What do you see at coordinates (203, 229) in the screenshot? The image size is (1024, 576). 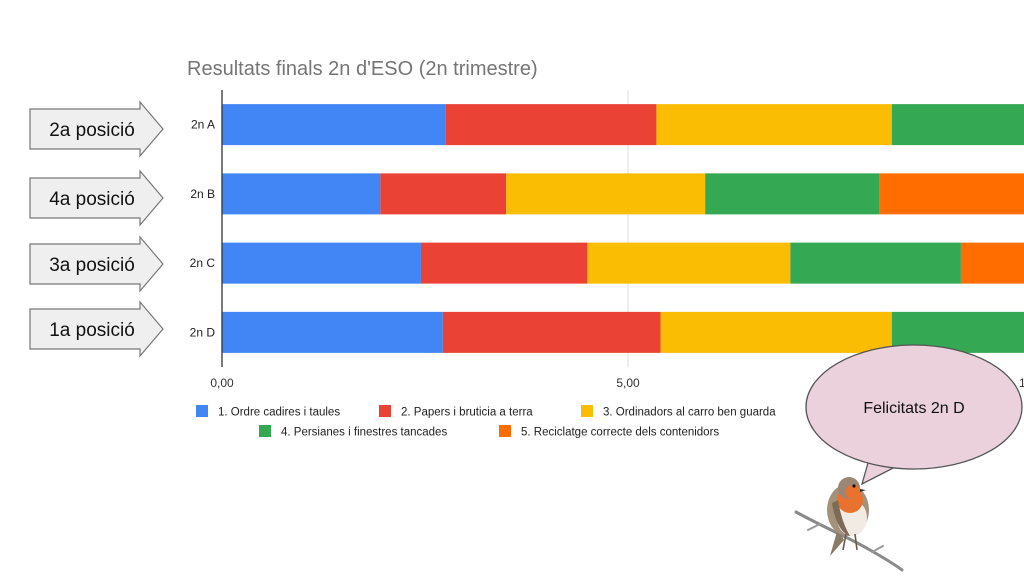 I see `category-labels: 2n A 2n B 2n C 2n D` at bounding box center [203, 229].